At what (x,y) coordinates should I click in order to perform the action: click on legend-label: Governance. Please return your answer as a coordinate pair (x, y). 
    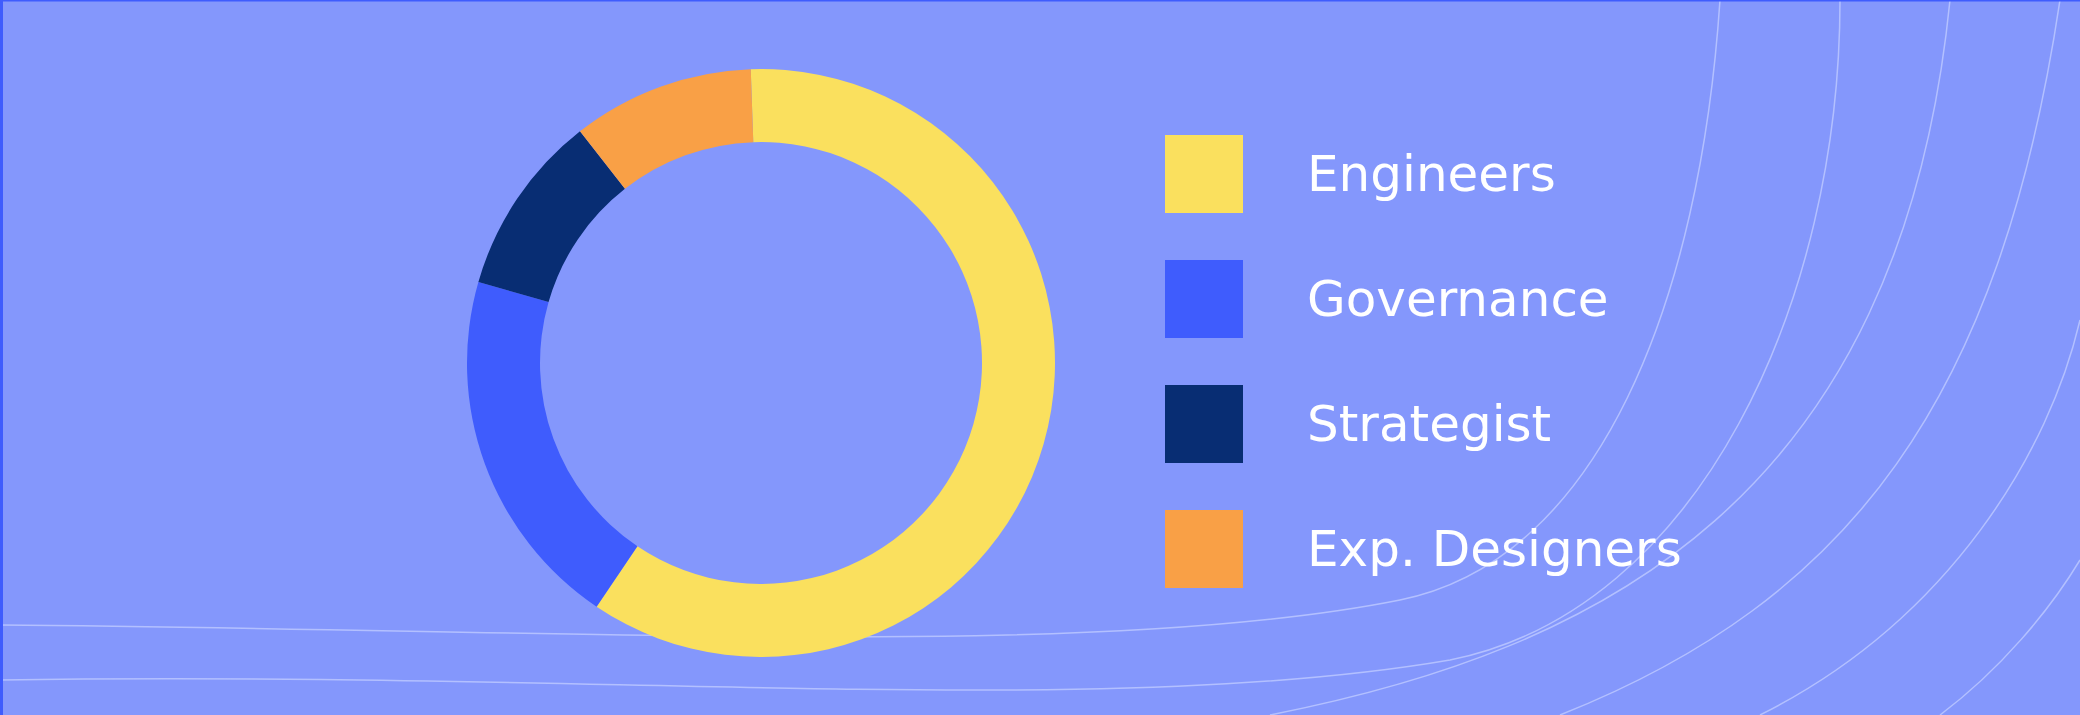
    Looking at the image, I should click on (1458, 299).